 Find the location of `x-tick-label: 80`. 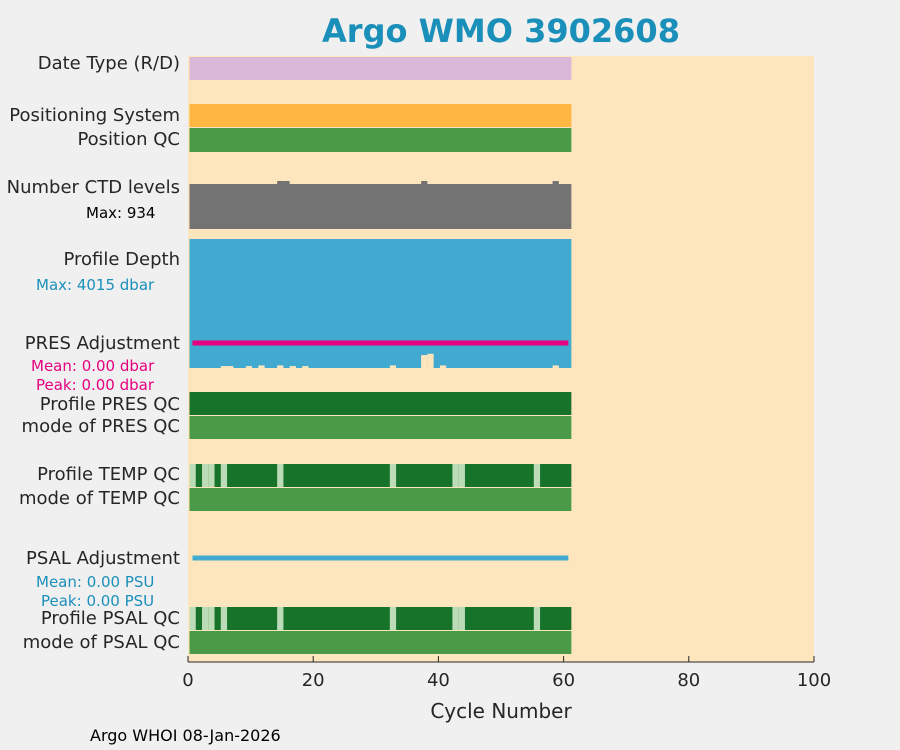

x-tick-label: 80 is located at coordinates (688, 680).